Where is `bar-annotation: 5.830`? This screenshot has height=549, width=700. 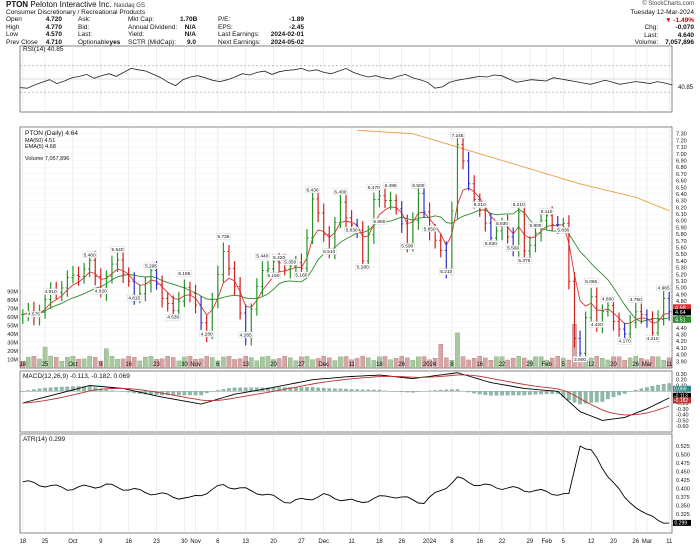 bar-annotation: 5.830 is located at coordinates (352, 231).